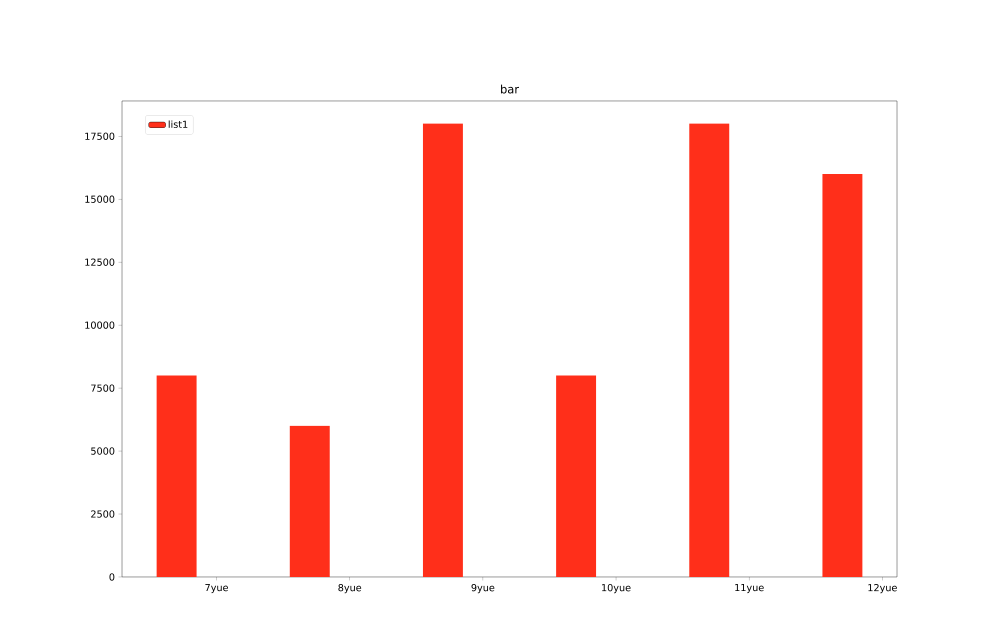  I want to click on y-tick-label: 0, so click(111, 577).